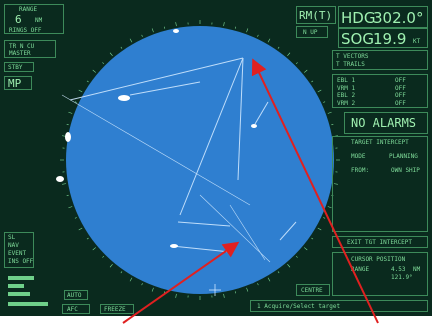  I want to click on stby-button: STBY, so click(19, 67).